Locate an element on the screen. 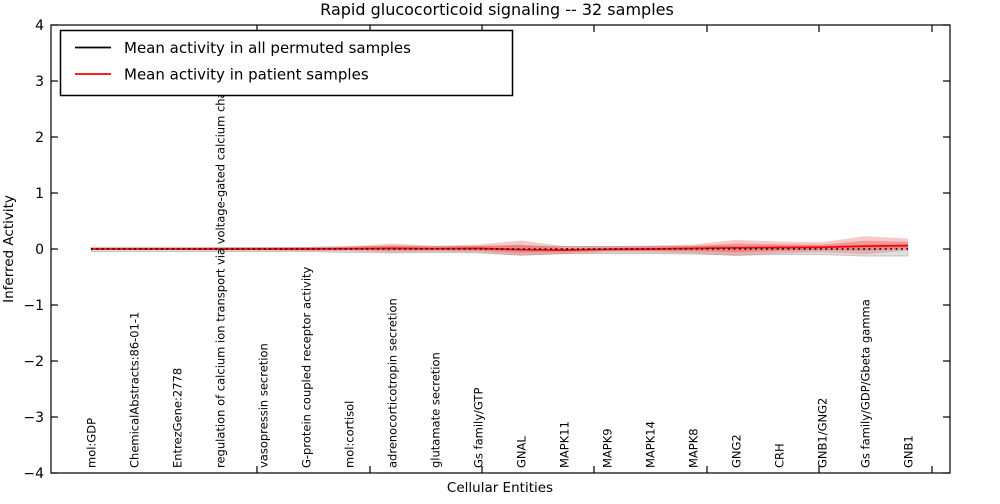 The image size is (1000, 504). legend-entry-label: Mean activity in all permuted samples is located at coordinates (267, 48).